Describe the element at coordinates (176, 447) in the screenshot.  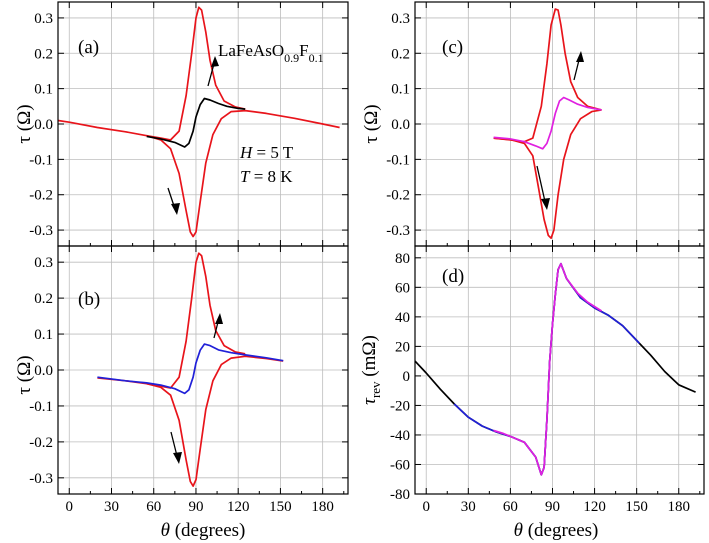
I see `arrow-down-b` at that location.